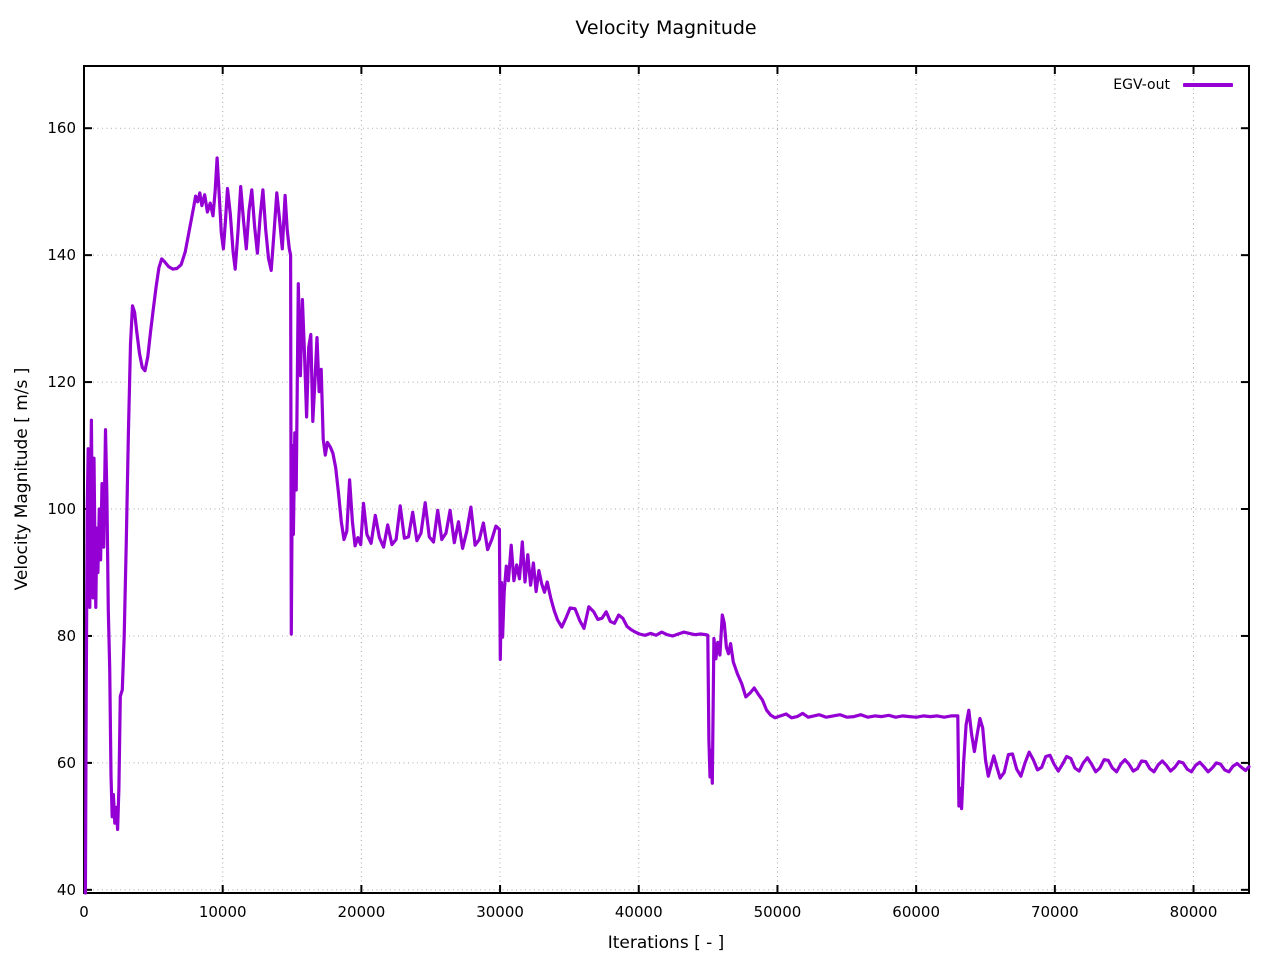 The image size is (1280, 960). What do you see at coordinates (66, 889) in the screenshot?
I see `y-tick-label: 40` at bounding box center [66, 889].